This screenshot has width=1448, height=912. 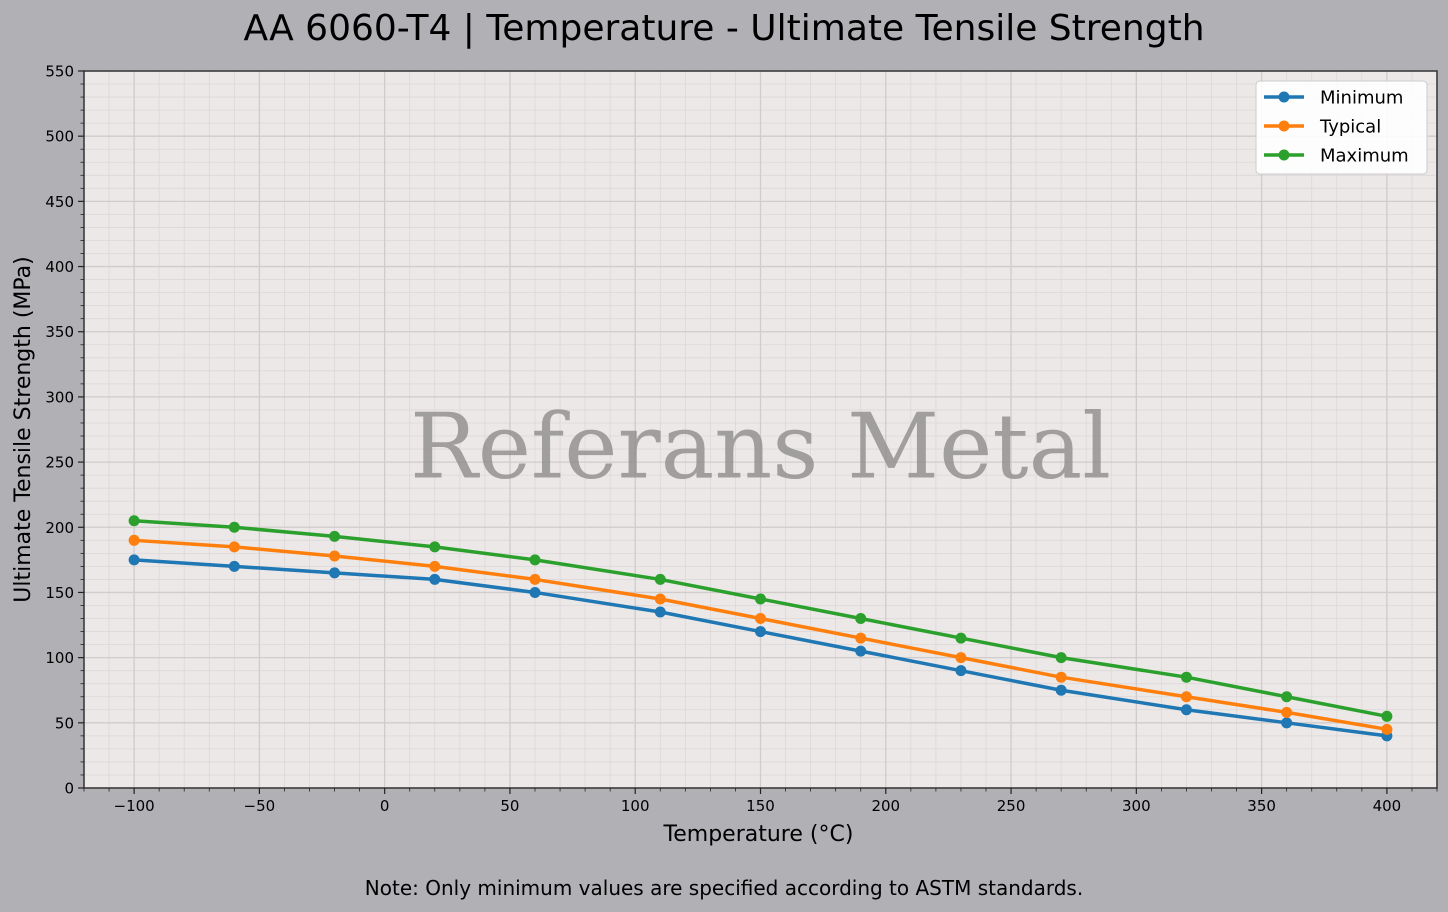 What do you see at coordinates (59, 72) in the screenshot?
I see `y-tick-label: 550` at bounding box center [59, 72].